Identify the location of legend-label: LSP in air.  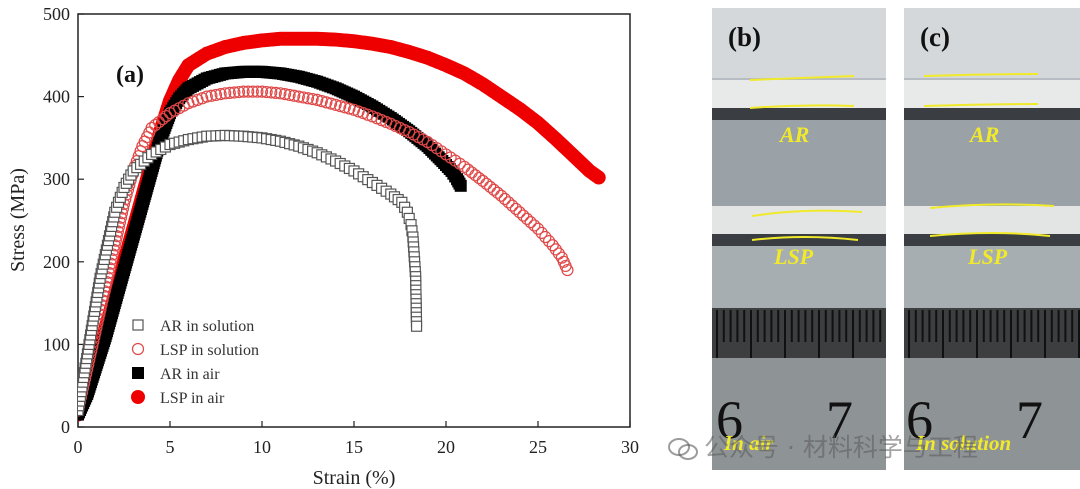
(192, 398).